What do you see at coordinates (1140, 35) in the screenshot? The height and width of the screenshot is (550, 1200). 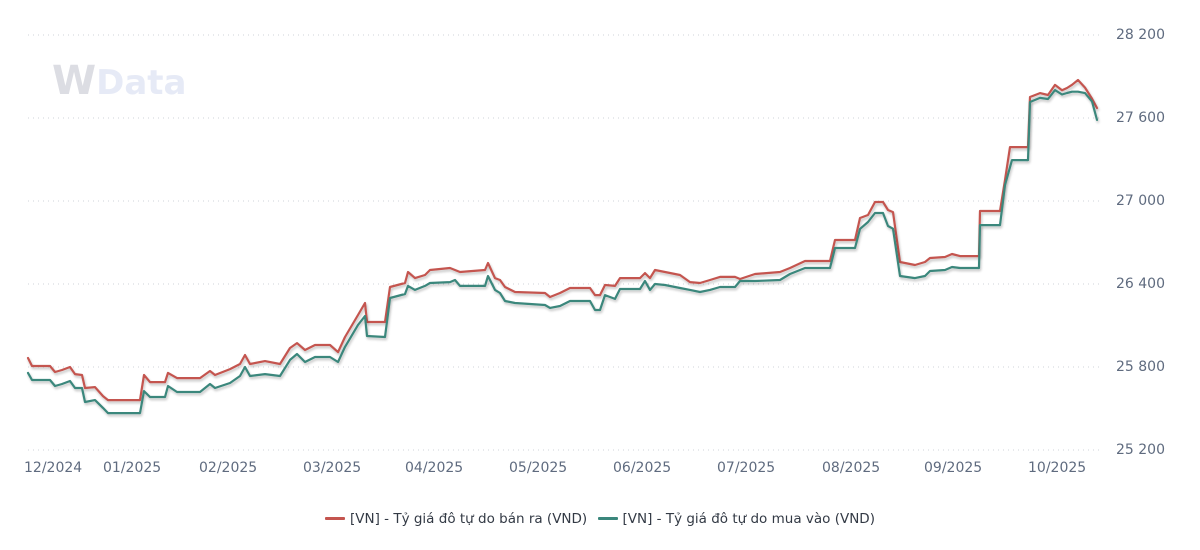 I see `y-tick-label: 28 200` at bounding box center [1140, 35].